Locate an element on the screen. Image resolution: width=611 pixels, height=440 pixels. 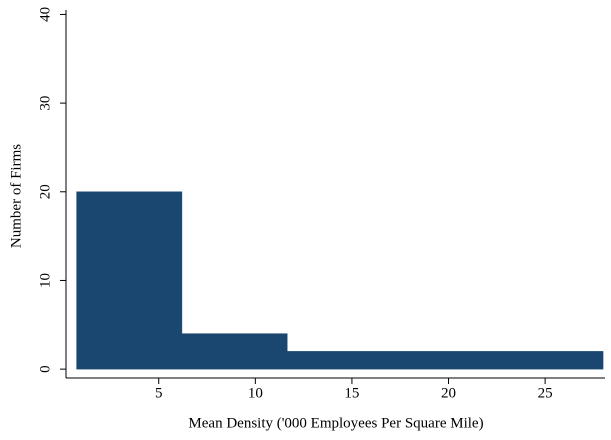
y-tick-label: 40 is located at coordinates (45, 14).